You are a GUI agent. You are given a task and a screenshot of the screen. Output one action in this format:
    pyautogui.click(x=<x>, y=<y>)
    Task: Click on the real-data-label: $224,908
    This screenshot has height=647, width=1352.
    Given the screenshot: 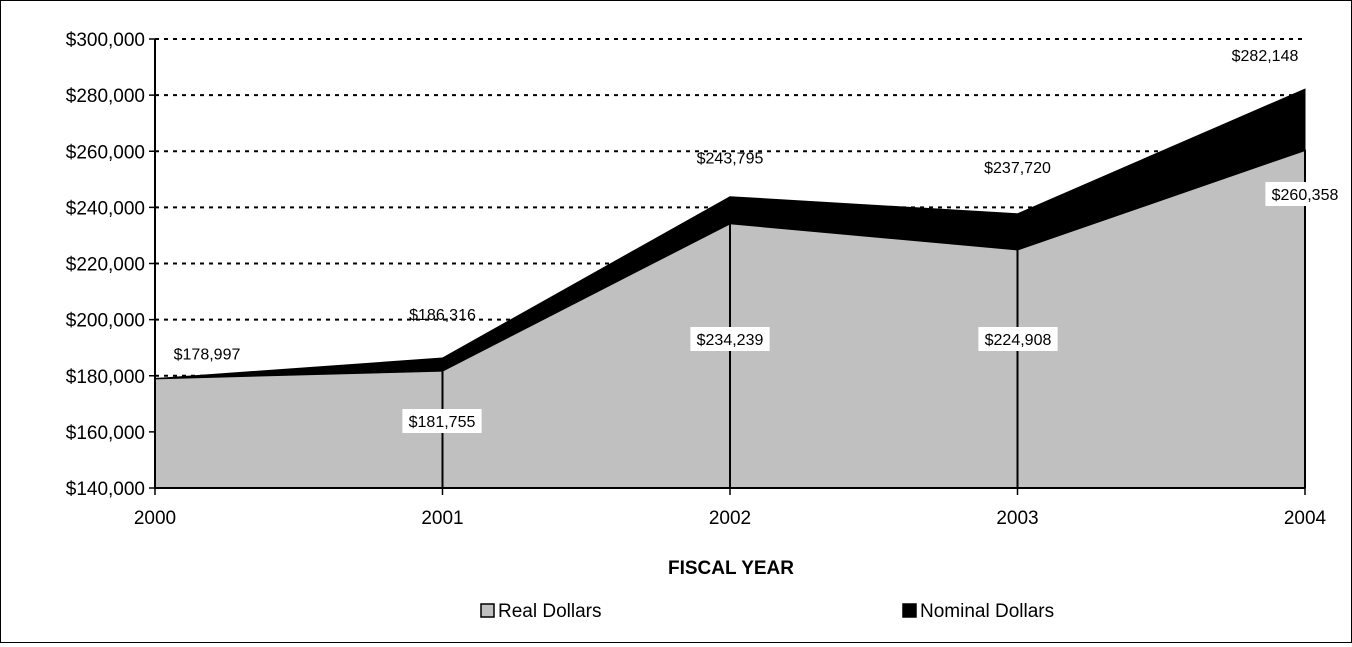 What is the action you would take?
    pyautogui.click(x=1018, y=340)
    